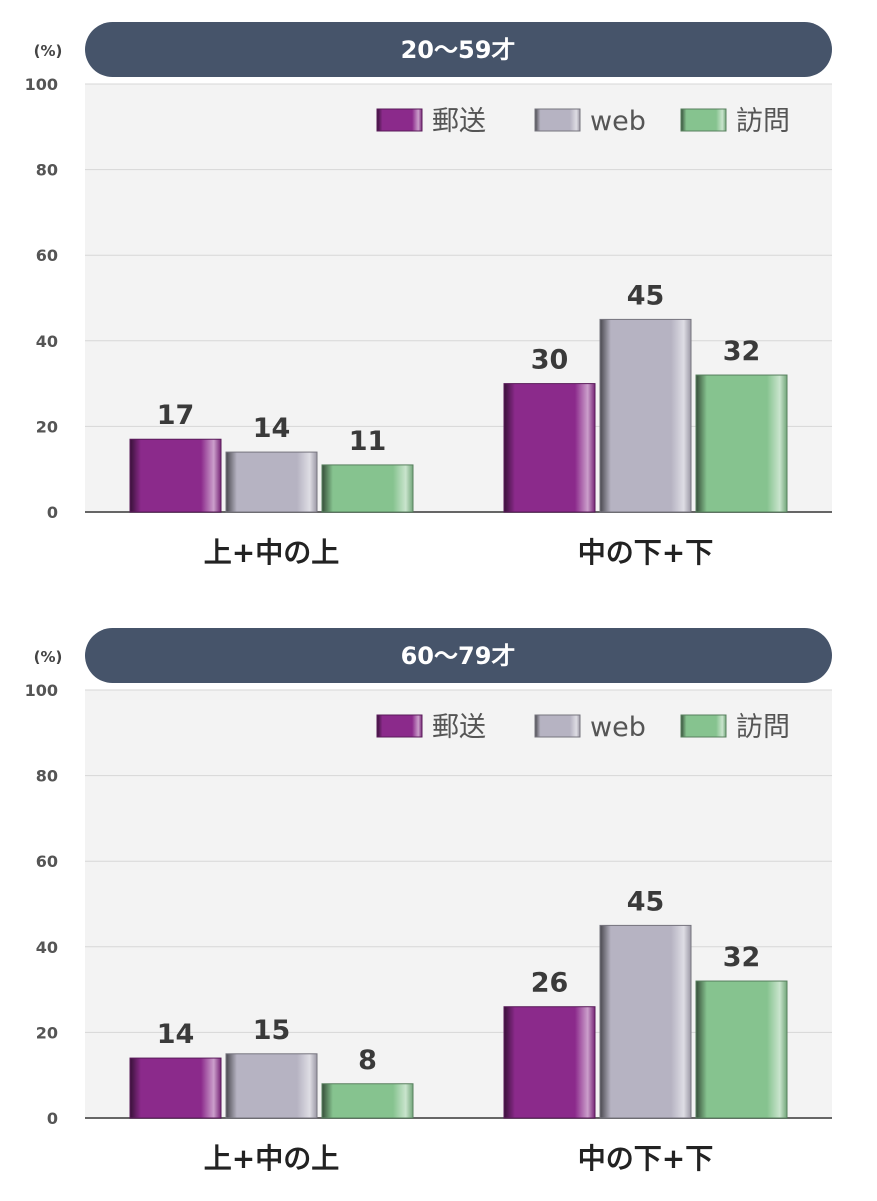 This screenshot has width=877, height=1201. I want to click on data-label: 17, so click(176, 415).